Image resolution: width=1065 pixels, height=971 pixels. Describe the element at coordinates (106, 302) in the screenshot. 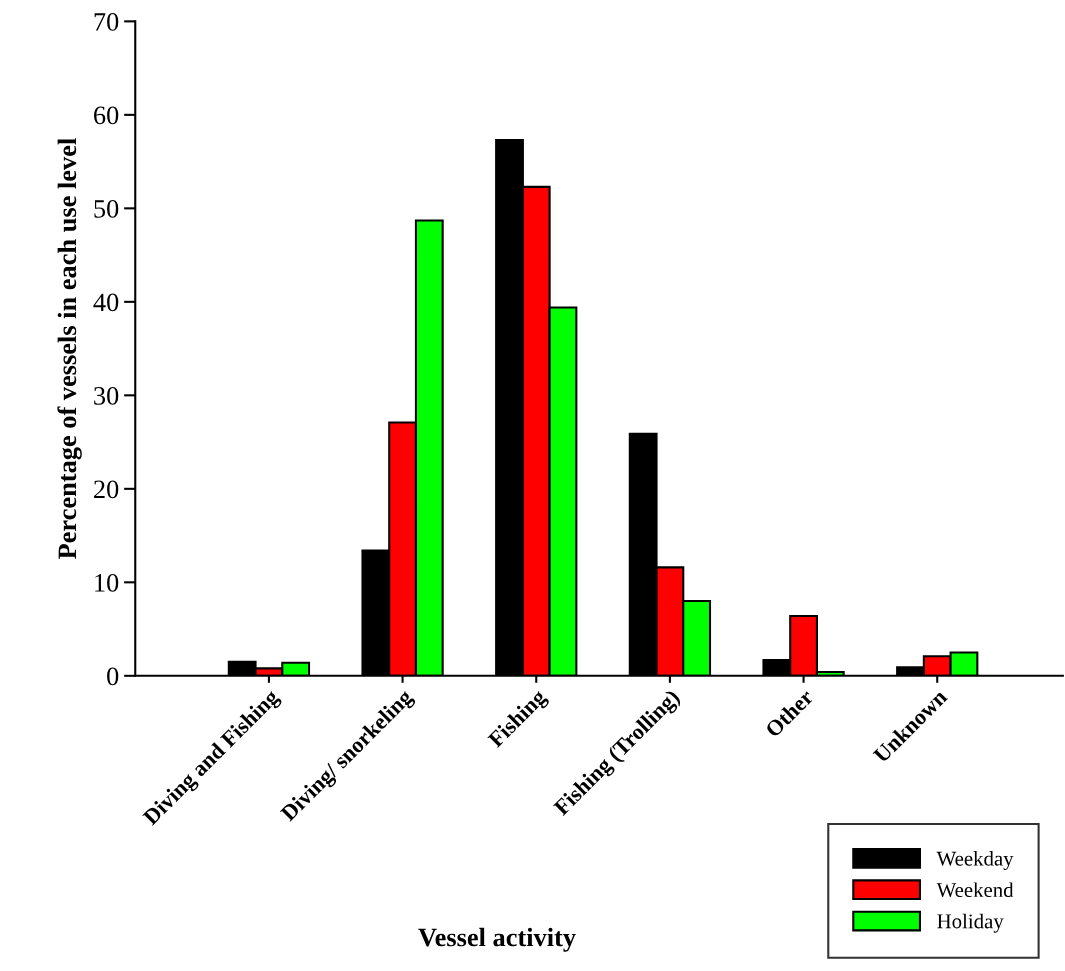

I see `y-tick-label: 40` at that location.